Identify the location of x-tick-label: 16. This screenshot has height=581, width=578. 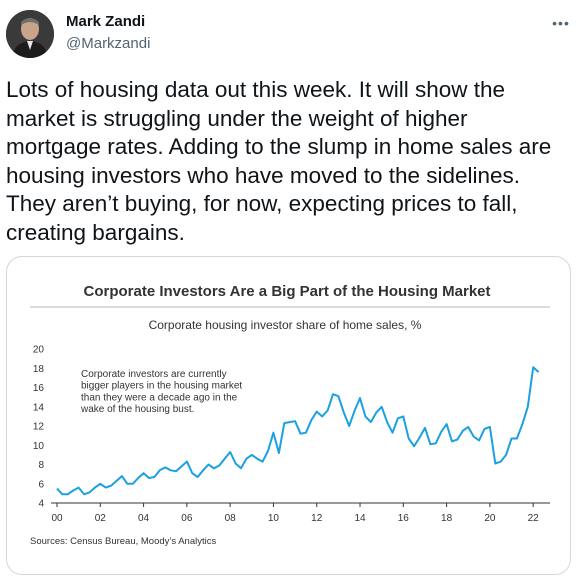
(404, 518).